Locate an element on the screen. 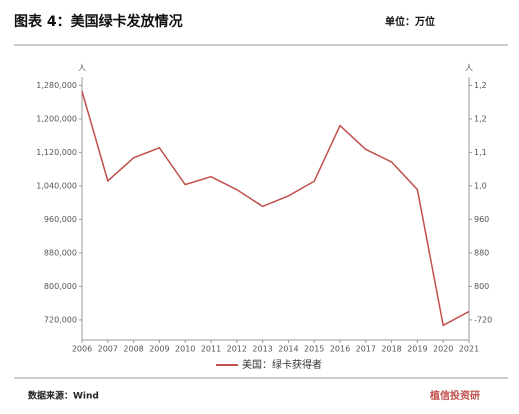 The height and width of the screenshot is (414, 519). source: 数据来源：Wind is located at coordinates (63, 396).